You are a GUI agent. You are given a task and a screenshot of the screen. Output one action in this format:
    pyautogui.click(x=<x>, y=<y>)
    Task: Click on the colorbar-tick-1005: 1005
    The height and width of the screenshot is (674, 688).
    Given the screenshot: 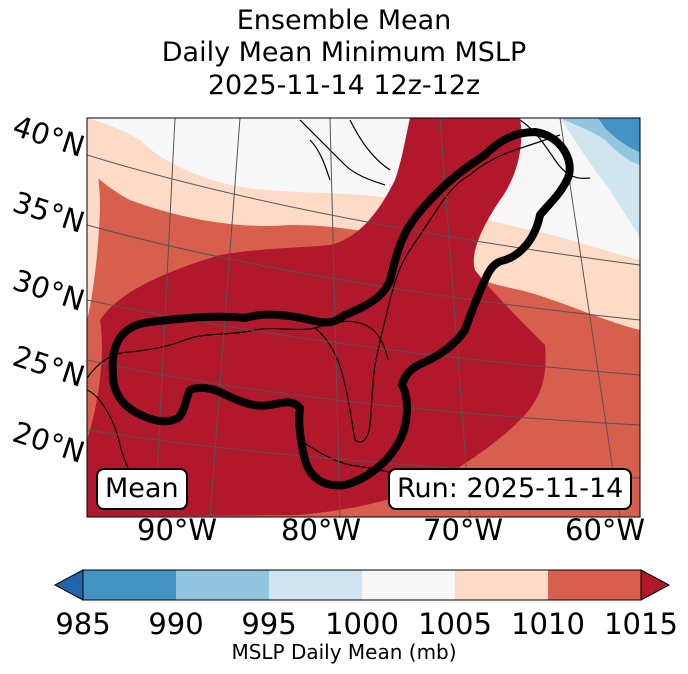 What is the action you would take?
    pyautogui.click(x=455, y=624)
    